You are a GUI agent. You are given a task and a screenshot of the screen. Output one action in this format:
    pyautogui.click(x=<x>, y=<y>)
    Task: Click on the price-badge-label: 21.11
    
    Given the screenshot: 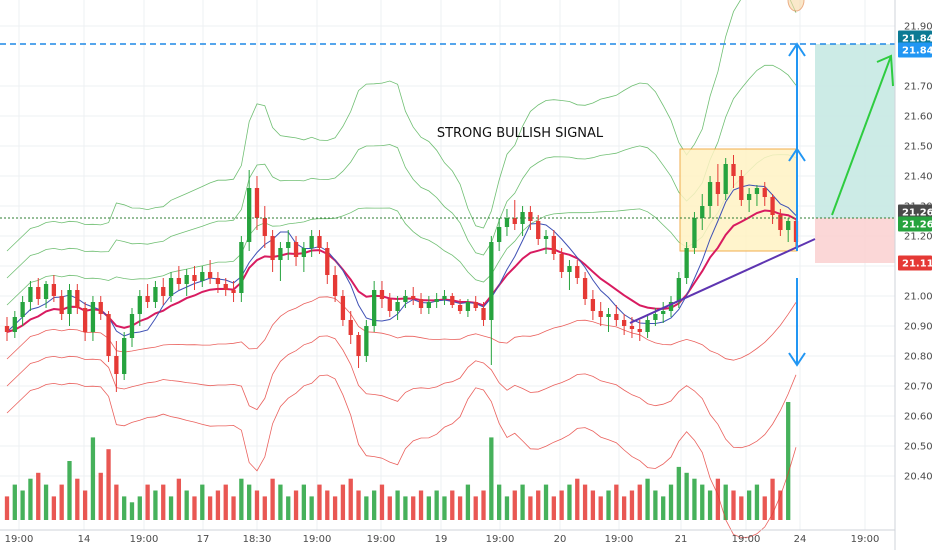 What is the action you would take?
    pyautogui.click(x=917, y=264)
    